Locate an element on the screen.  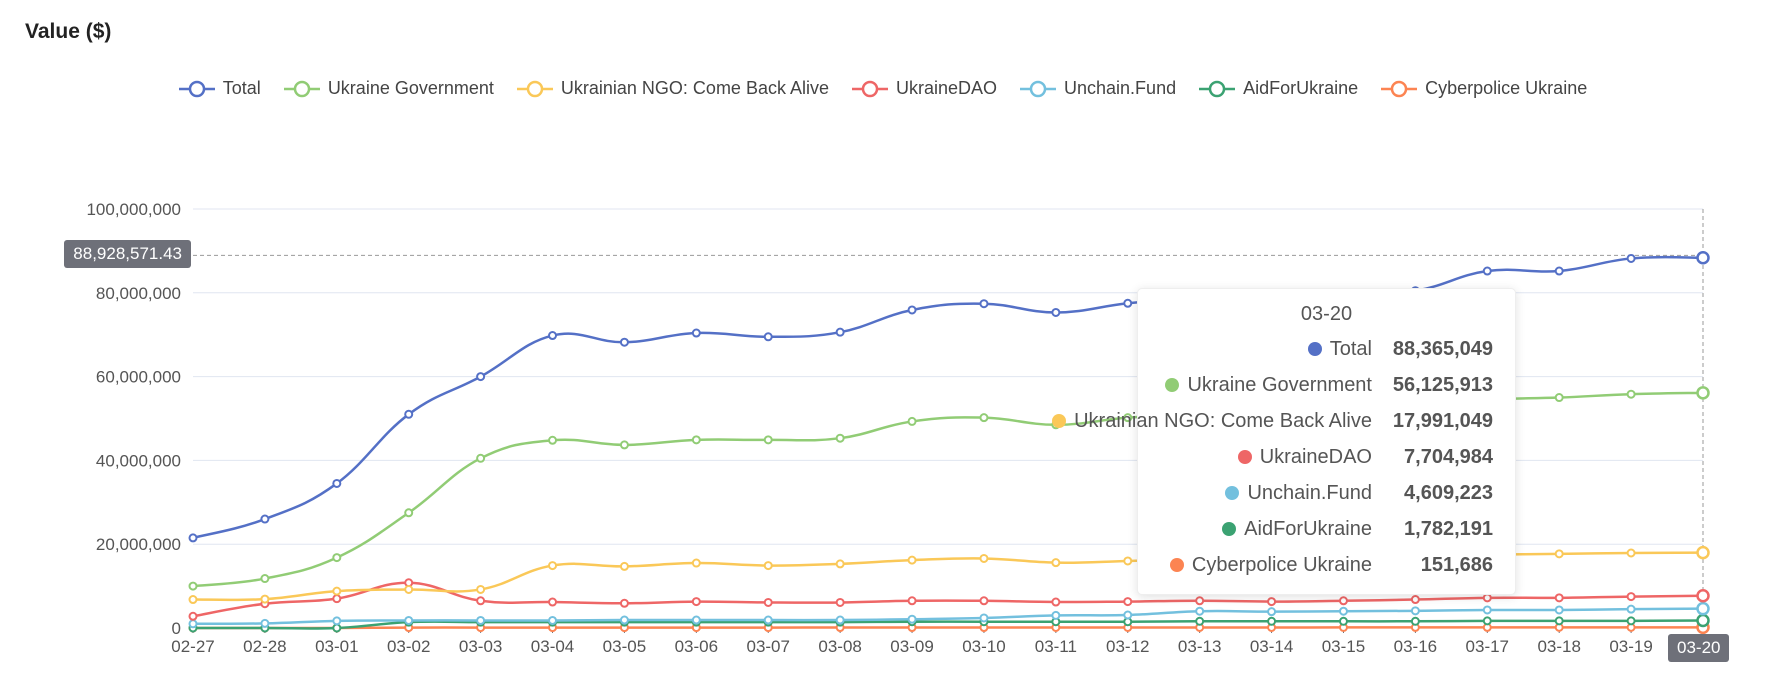
legend-item-ukrainedao: UkraineDAO is located at coordinates (924, 88).